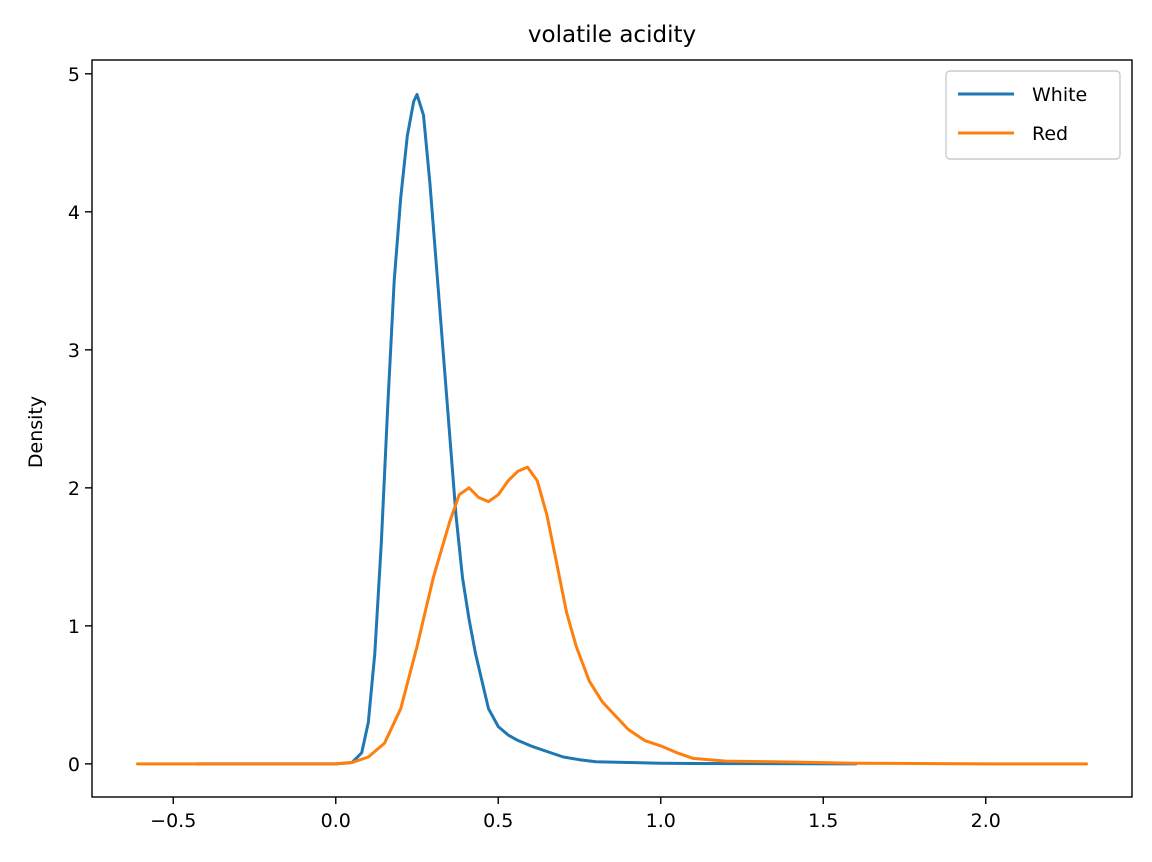 The height and width of the screenshot is (862, 1152). What do you see at coordinates (74, 351) in the screenshot?
I see `y-tick-label: 3` at bounding box center [74, 351].